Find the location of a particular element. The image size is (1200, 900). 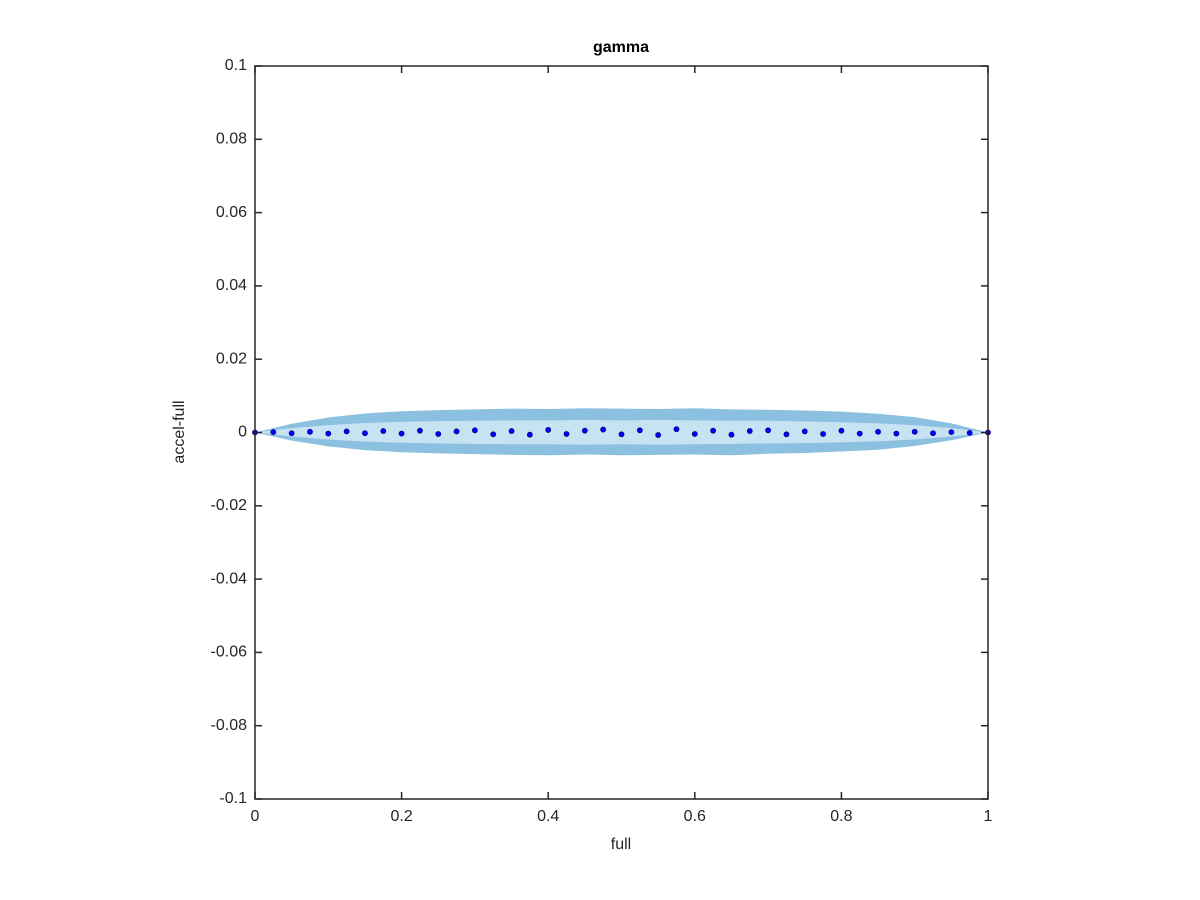

x-tick-label: 1 is located at coordinates (988, 816).